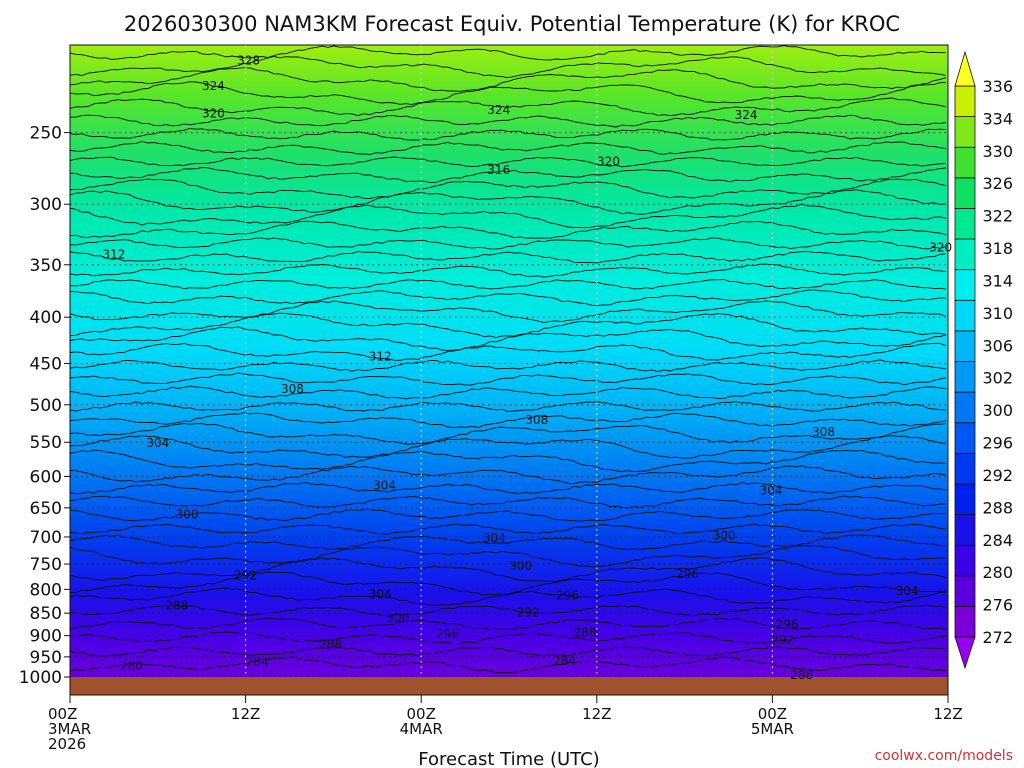 The width and height of the screenshot is (1024, 768). I want to click on colorbar-label: 302, so click(997, 378).